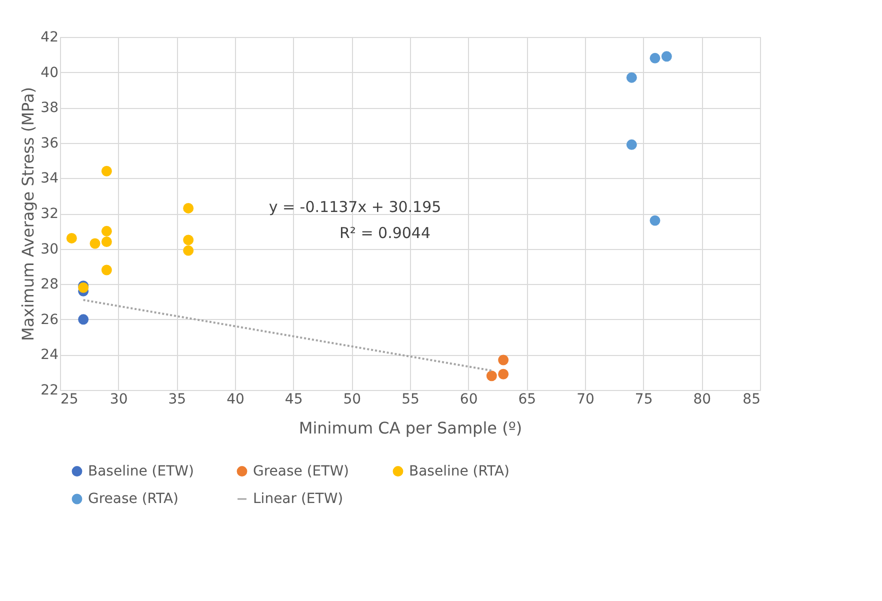  What do you see at coordinates (355, 207) in the screenshot?
I see `annotation: y = -0.1137x + 30.195` at bounding box center [355, 207].